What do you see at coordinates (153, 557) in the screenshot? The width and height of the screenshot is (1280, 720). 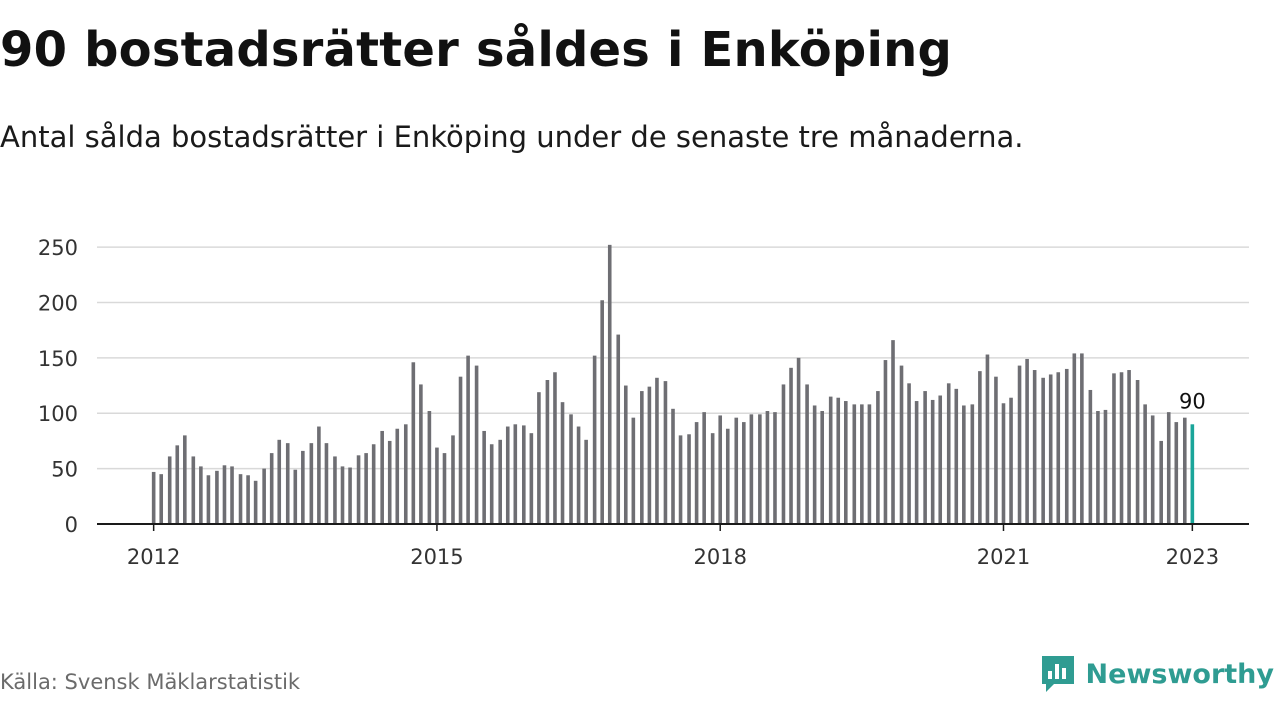 I see `x-tick-label: 2012` at bounding box center [153, 557].